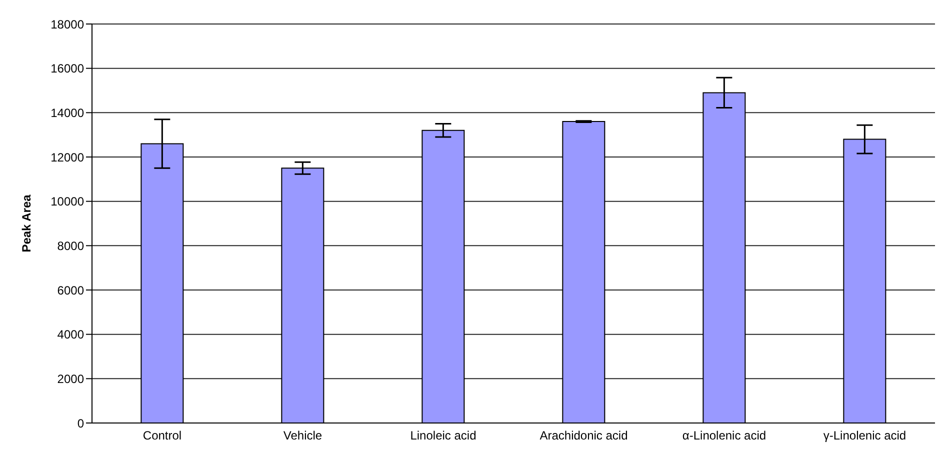  I want to click on x-tick-label: Arachidonic acid, so click(584, 435).